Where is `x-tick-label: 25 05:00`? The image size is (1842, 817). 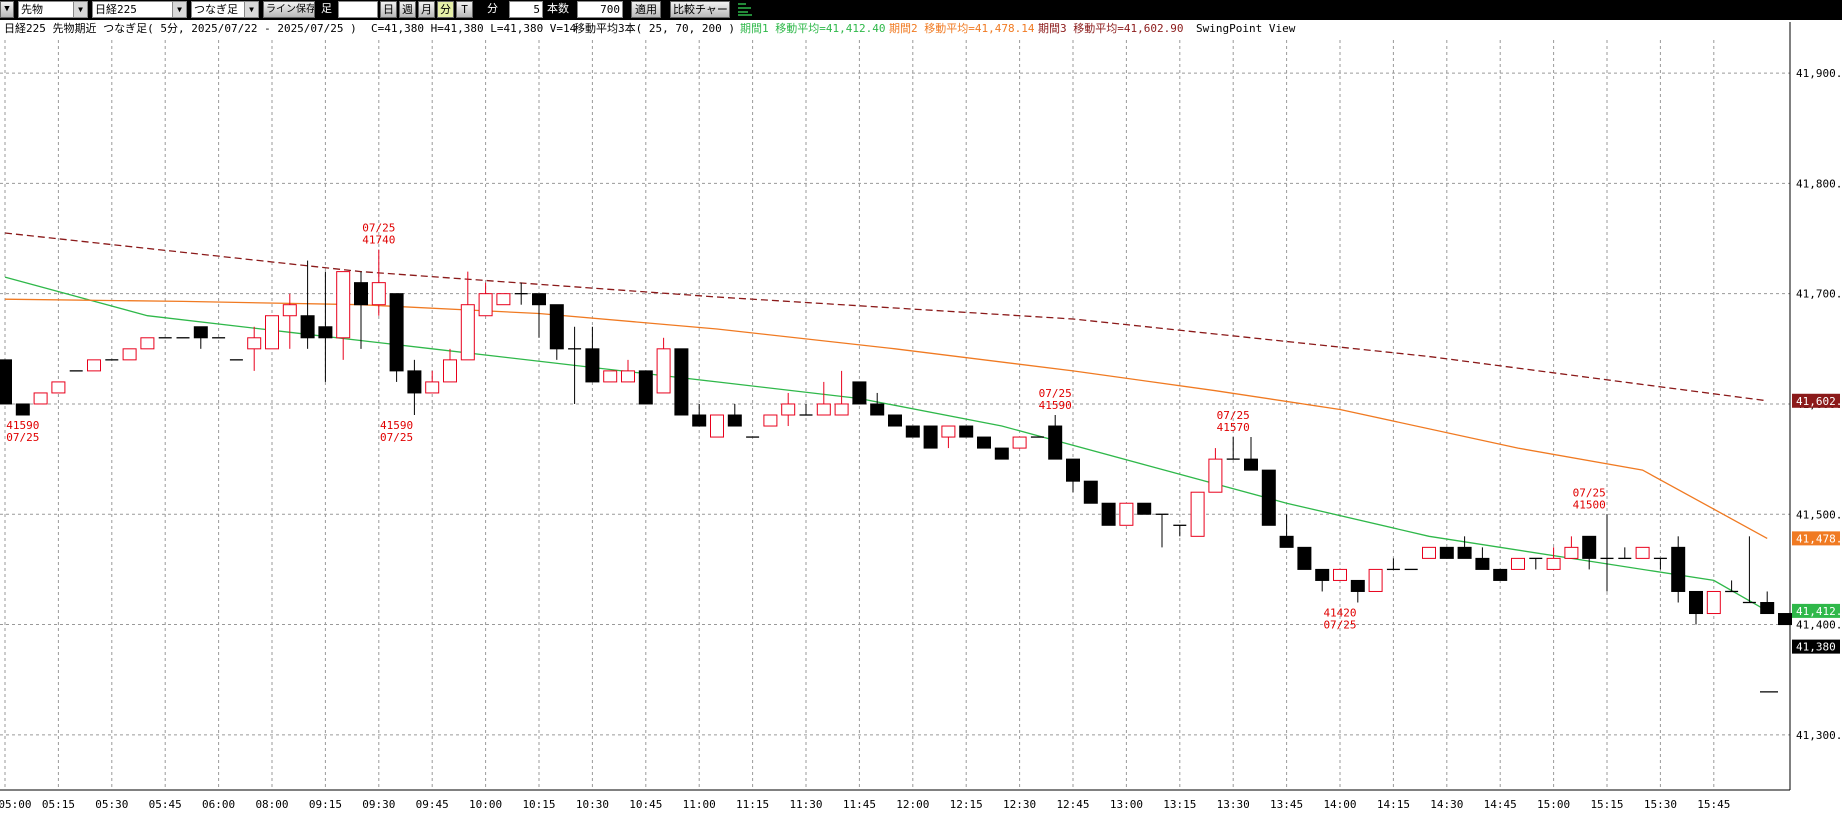 x-tick-label: 25 05:00 is located at coordinates (15, 804).